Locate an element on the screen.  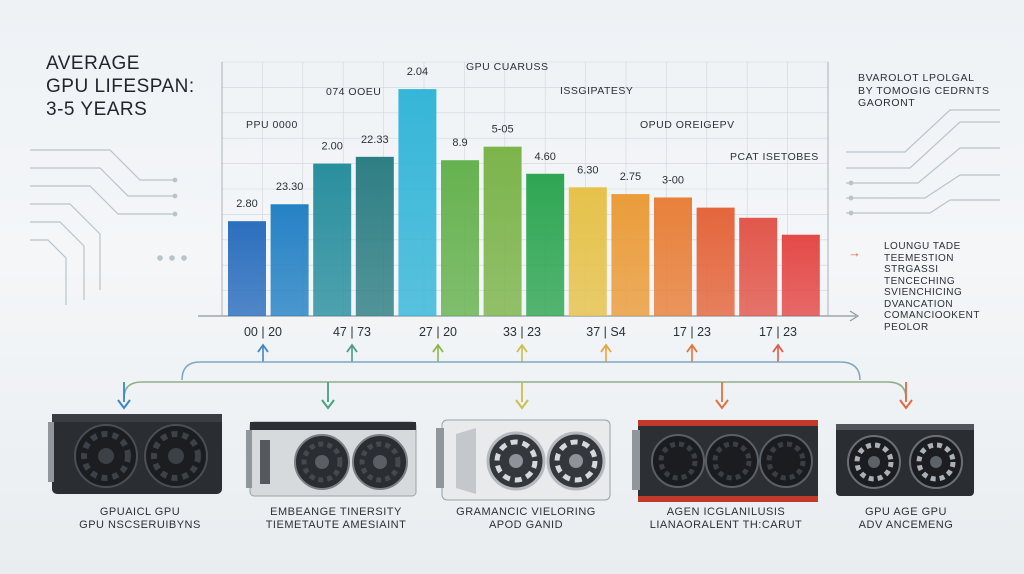
x-tick-label: 33 | 23 is located at coordinates (522, 332).